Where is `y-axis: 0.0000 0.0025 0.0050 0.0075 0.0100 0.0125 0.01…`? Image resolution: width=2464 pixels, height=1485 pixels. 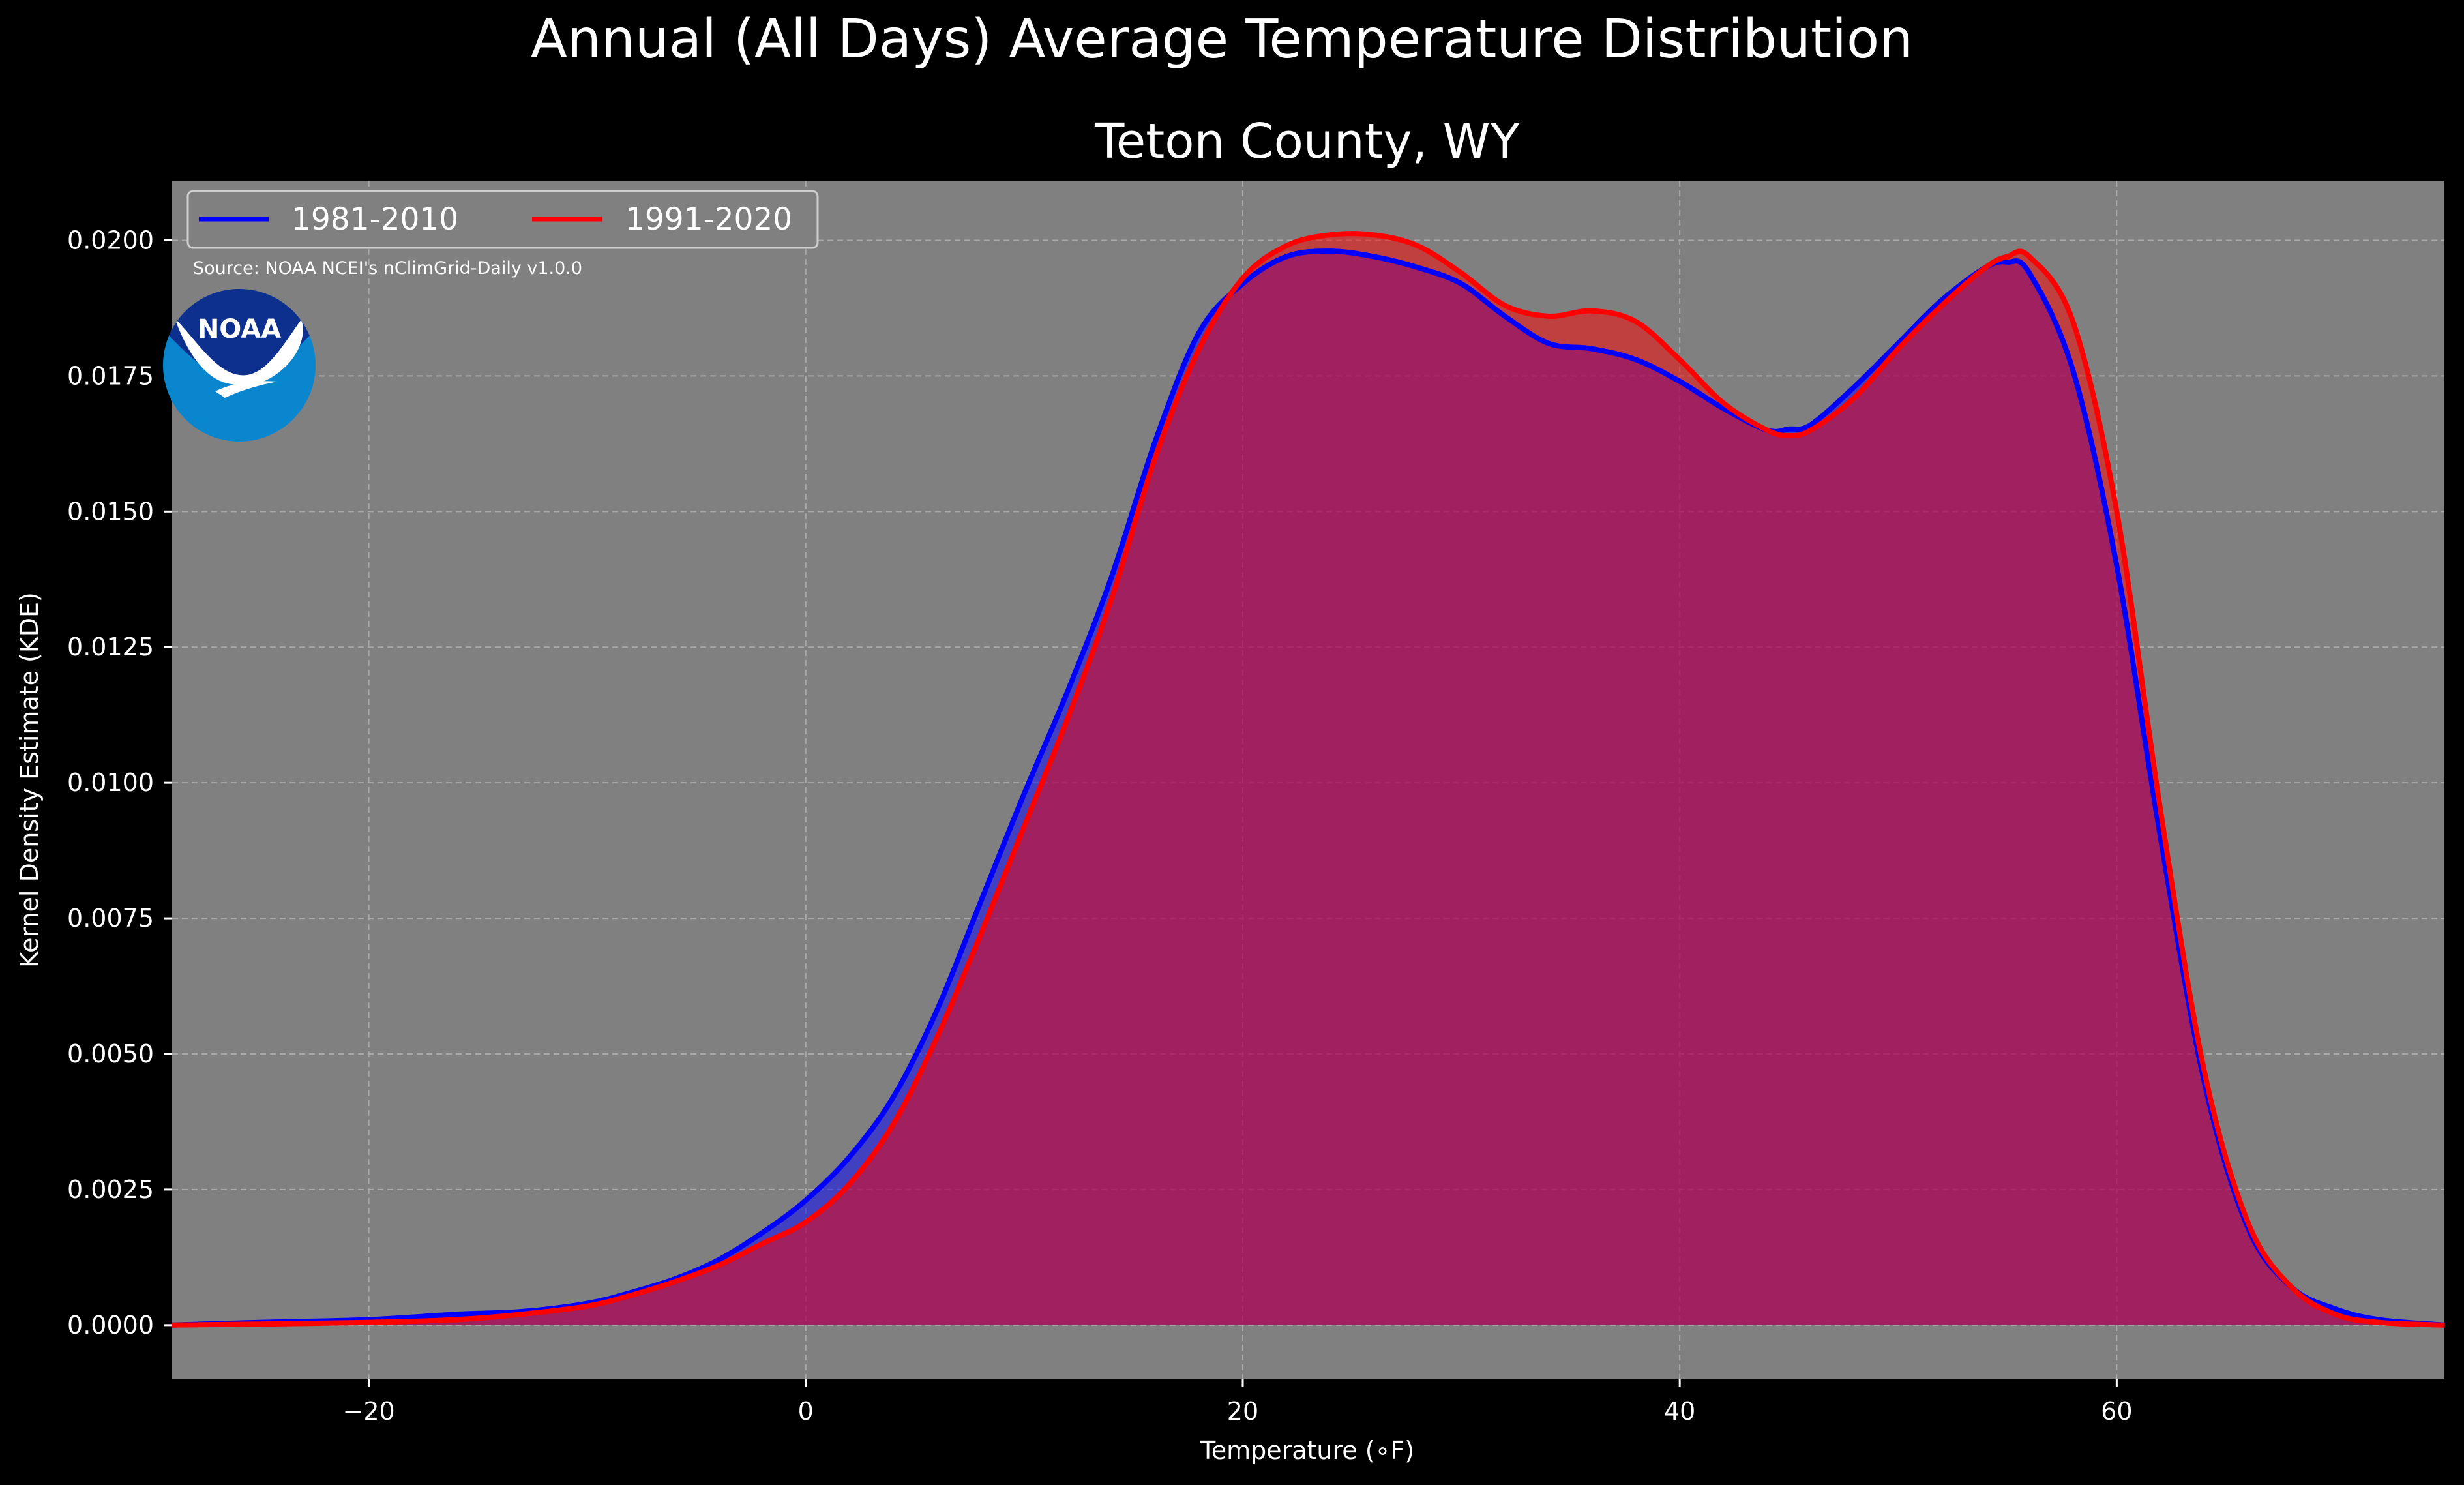 y-axis: 0.0000 0.0025 0.0050 0.0075 0.0100 0.0125 0.01… is located at coordinates (119, 783).